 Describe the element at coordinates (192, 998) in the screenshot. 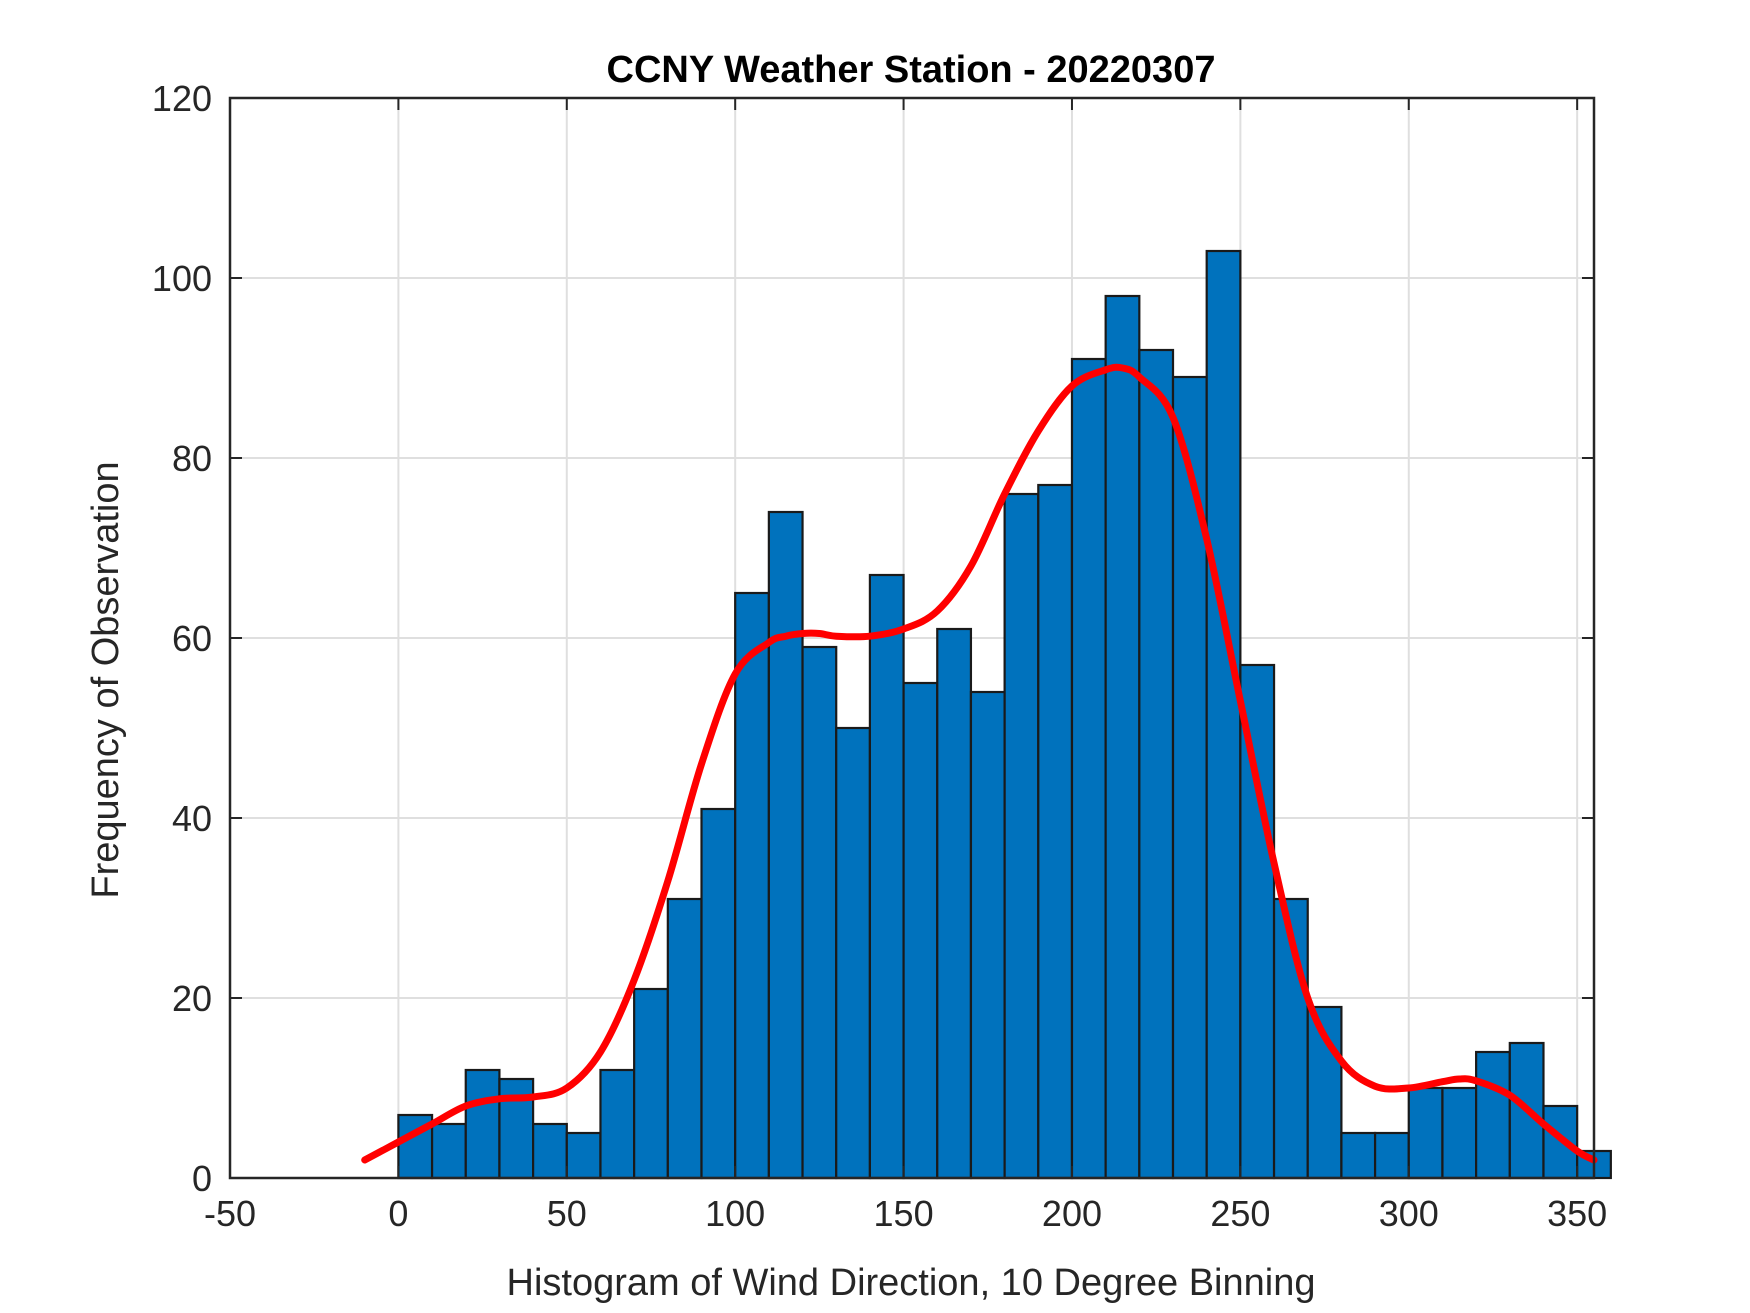

I see `y-tick-label: 20` at that location.